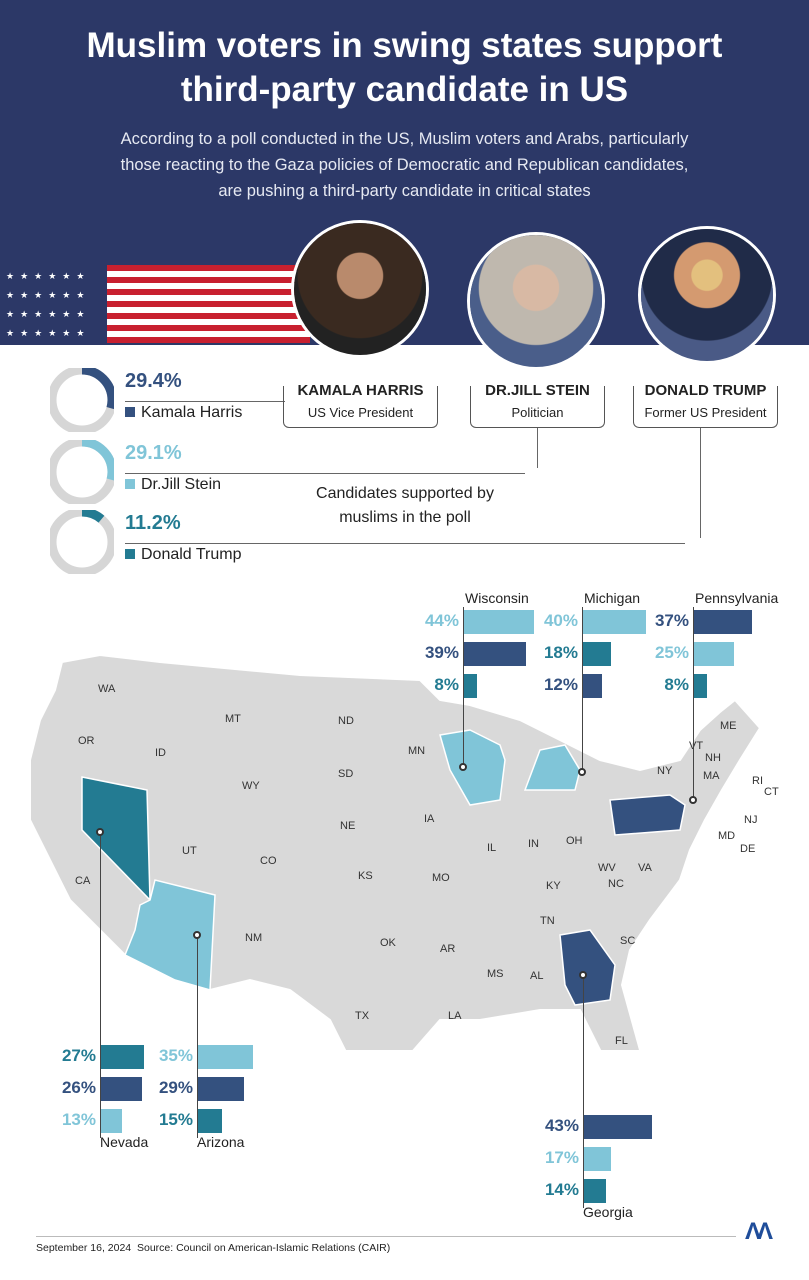 The height and width of the screenshot is (1280, 809). Describe the element at coordinates (597, 1159) in the screenshot. I see `bar-ga-stein` at that location.